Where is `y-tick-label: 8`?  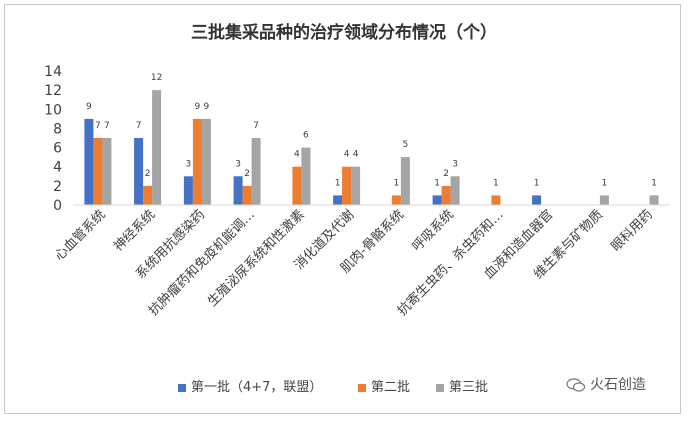 y-tick-label: 8 is located at coordinates (57, 129).